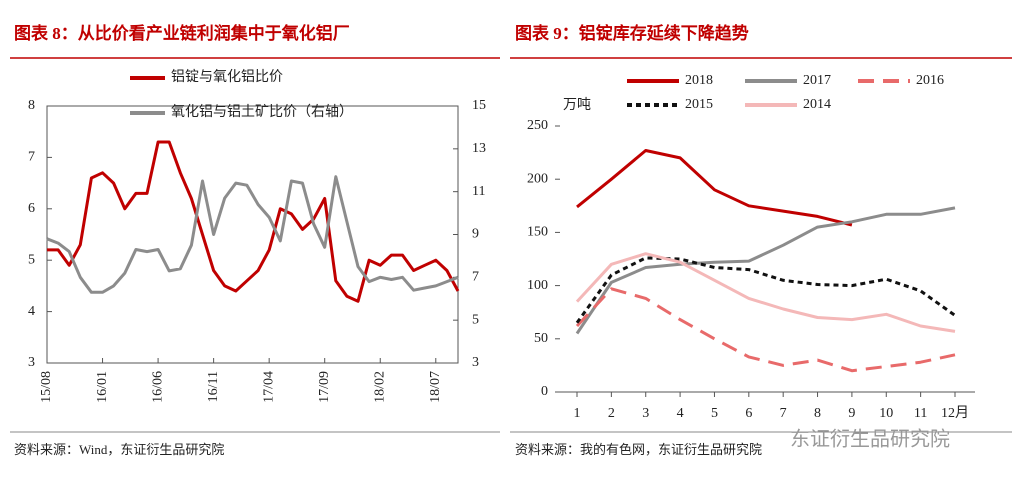  Describe the element at coordinates (577, 413) in the screenshot. I see `x-tick-label: 1` at that location.